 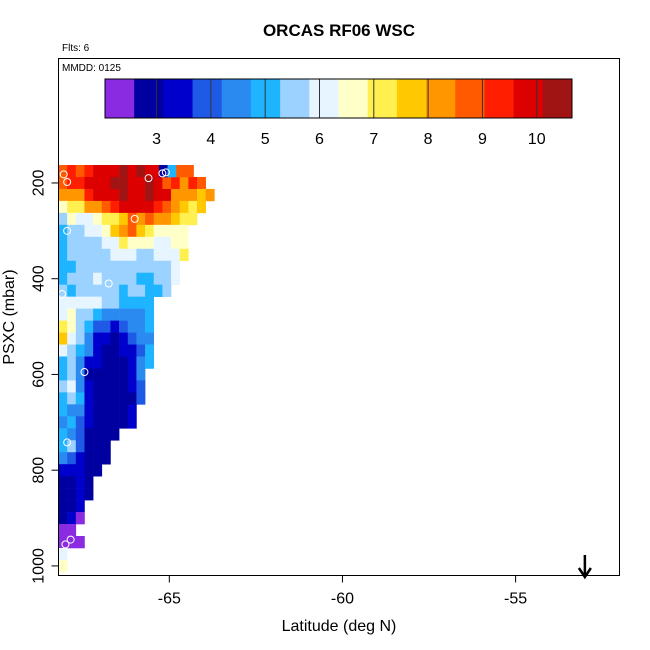 What do you see at coordinates (349, 139) in the screenshot?
I see `colorbar-tick-labels: 3 4 5 6 7 8 9 10` at bounding box center [349, 139].